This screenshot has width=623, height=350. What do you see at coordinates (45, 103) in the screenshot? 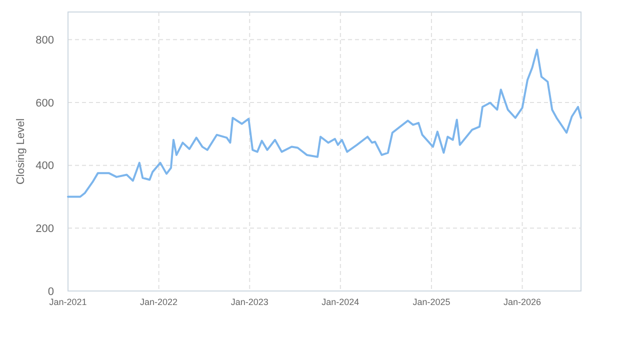
I see `y-tick-label: 600` at bounding box center [45, 103].